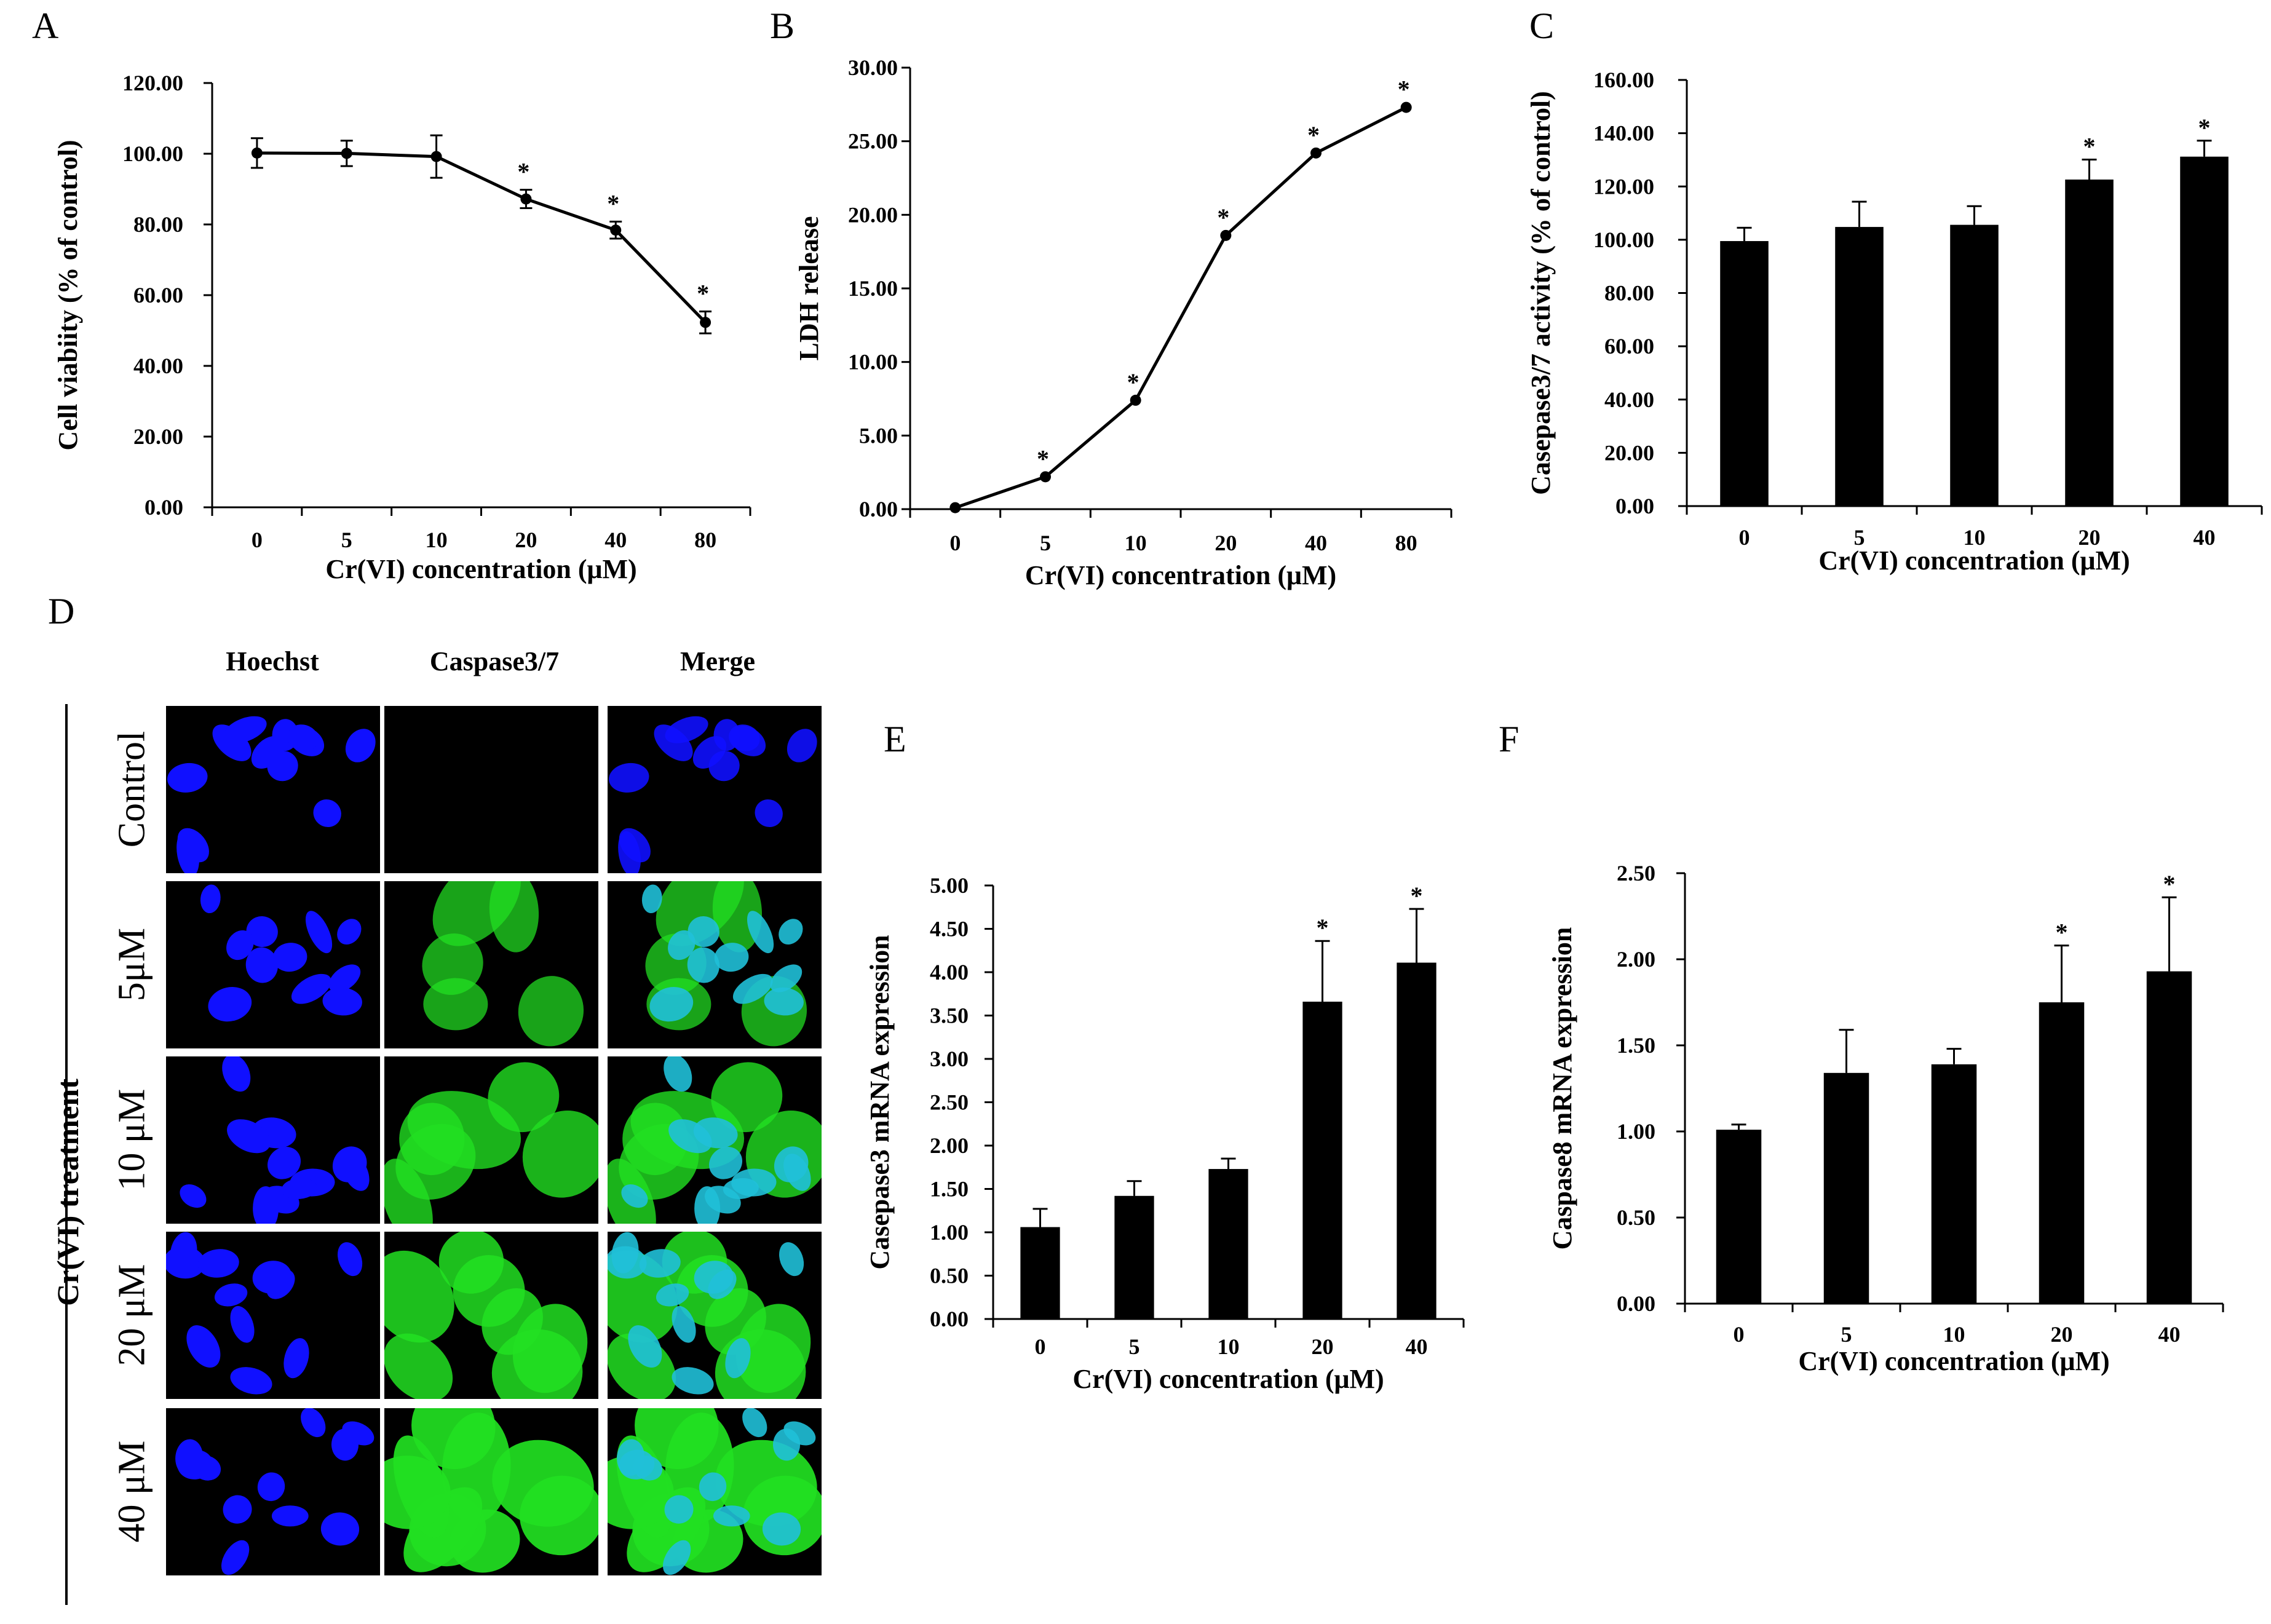 Image resolution: width=2271 pixels, height=1624 pixels. Describe the element at coordinates (949, 929) in the screenshot. I see `y-tick-label: 4.50` at that location.